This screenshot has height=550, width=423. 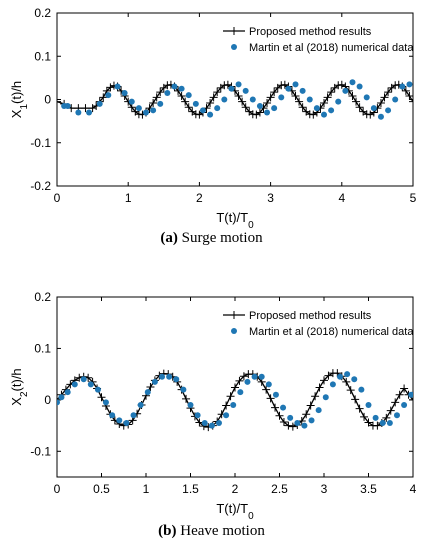 I want to click on legend-plus-marker, so click(x=234, y=315).